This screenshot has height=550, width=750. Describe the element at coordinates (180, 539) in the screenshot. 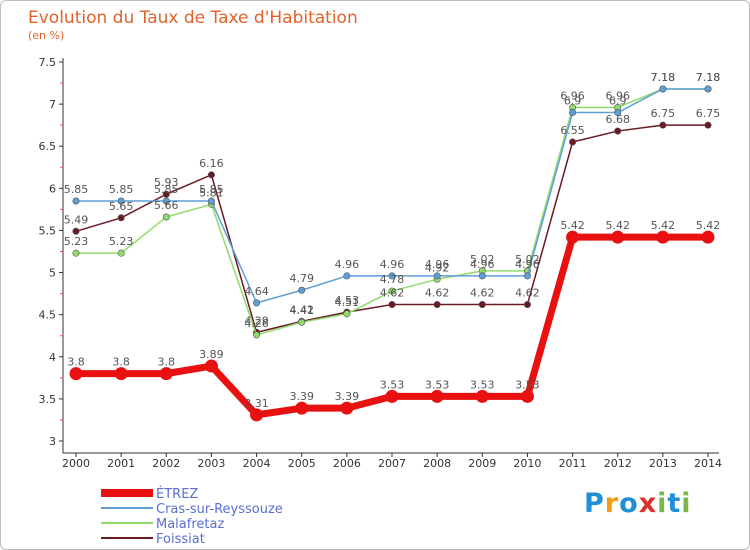

I see `legend-label: Foissiat` at that location.